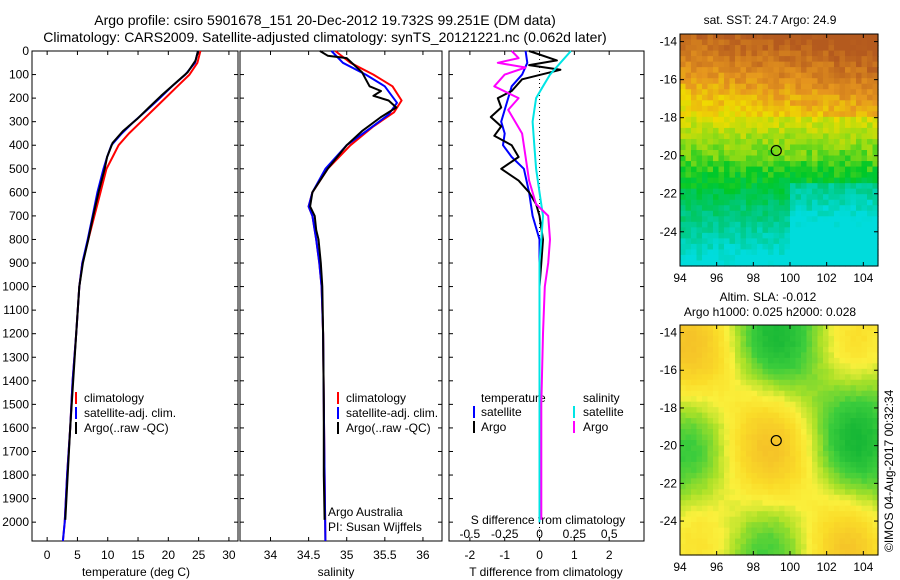  Describe the element at coordinates (15, 404) in the screenshot. I see `pressure-tick-label: 1500` at that location.